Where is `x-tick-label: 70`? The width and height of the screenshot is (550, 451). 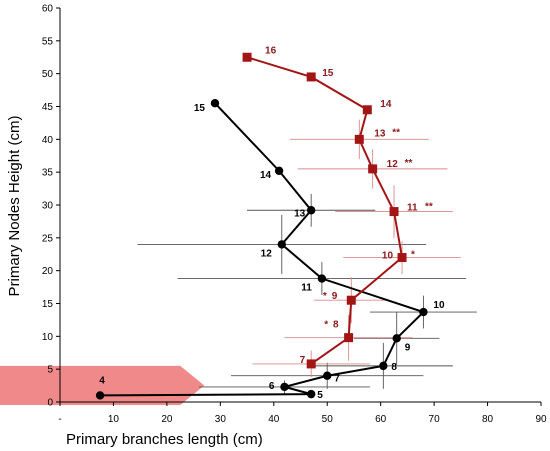
x-tick-label: 70 is located at coordinates (435, 419).